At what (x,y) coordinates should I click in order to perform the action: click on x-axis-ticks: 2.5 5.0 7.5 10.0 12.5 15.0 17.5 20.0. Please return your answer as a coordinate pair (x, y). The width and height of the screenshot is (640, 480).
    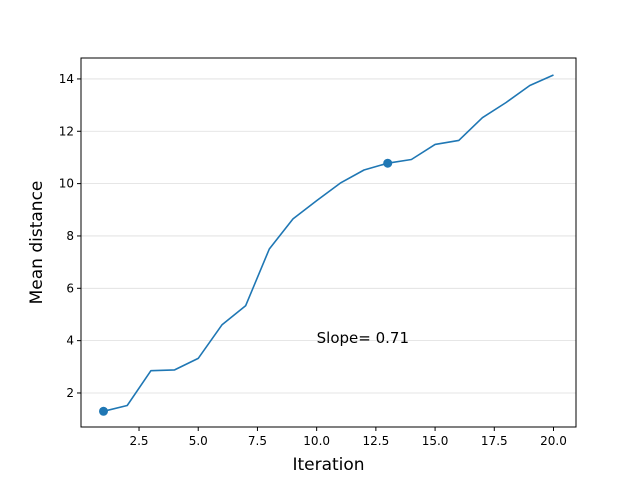
    Looking at the image, I should click on (348, 437).